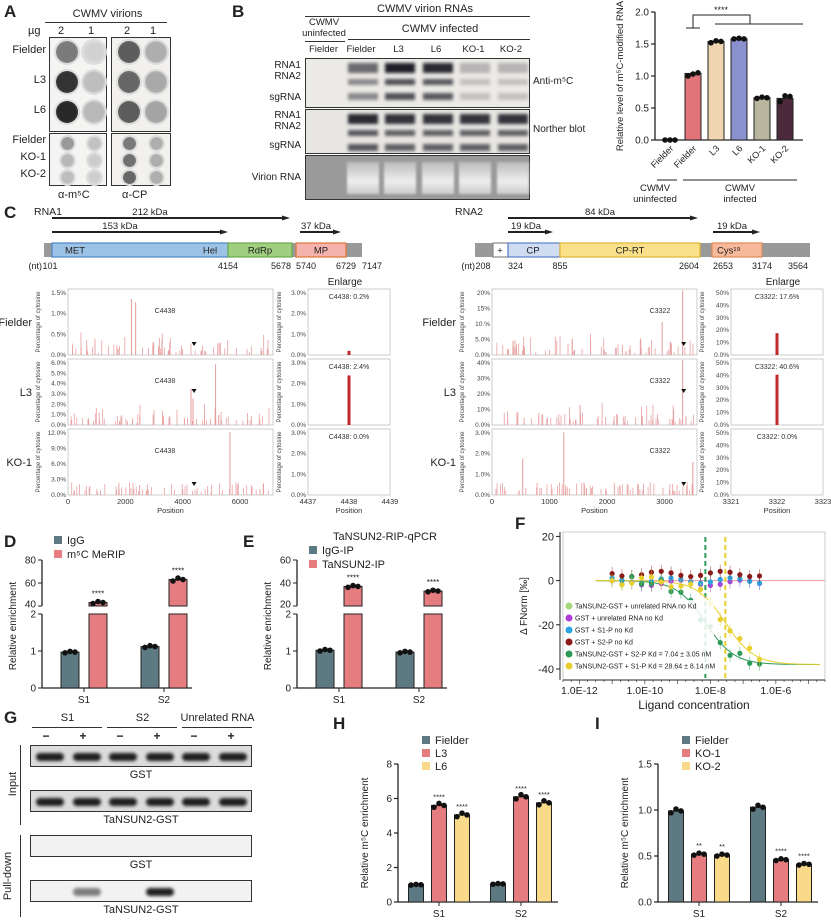  I want to click on site-marker, so click(684, 391).